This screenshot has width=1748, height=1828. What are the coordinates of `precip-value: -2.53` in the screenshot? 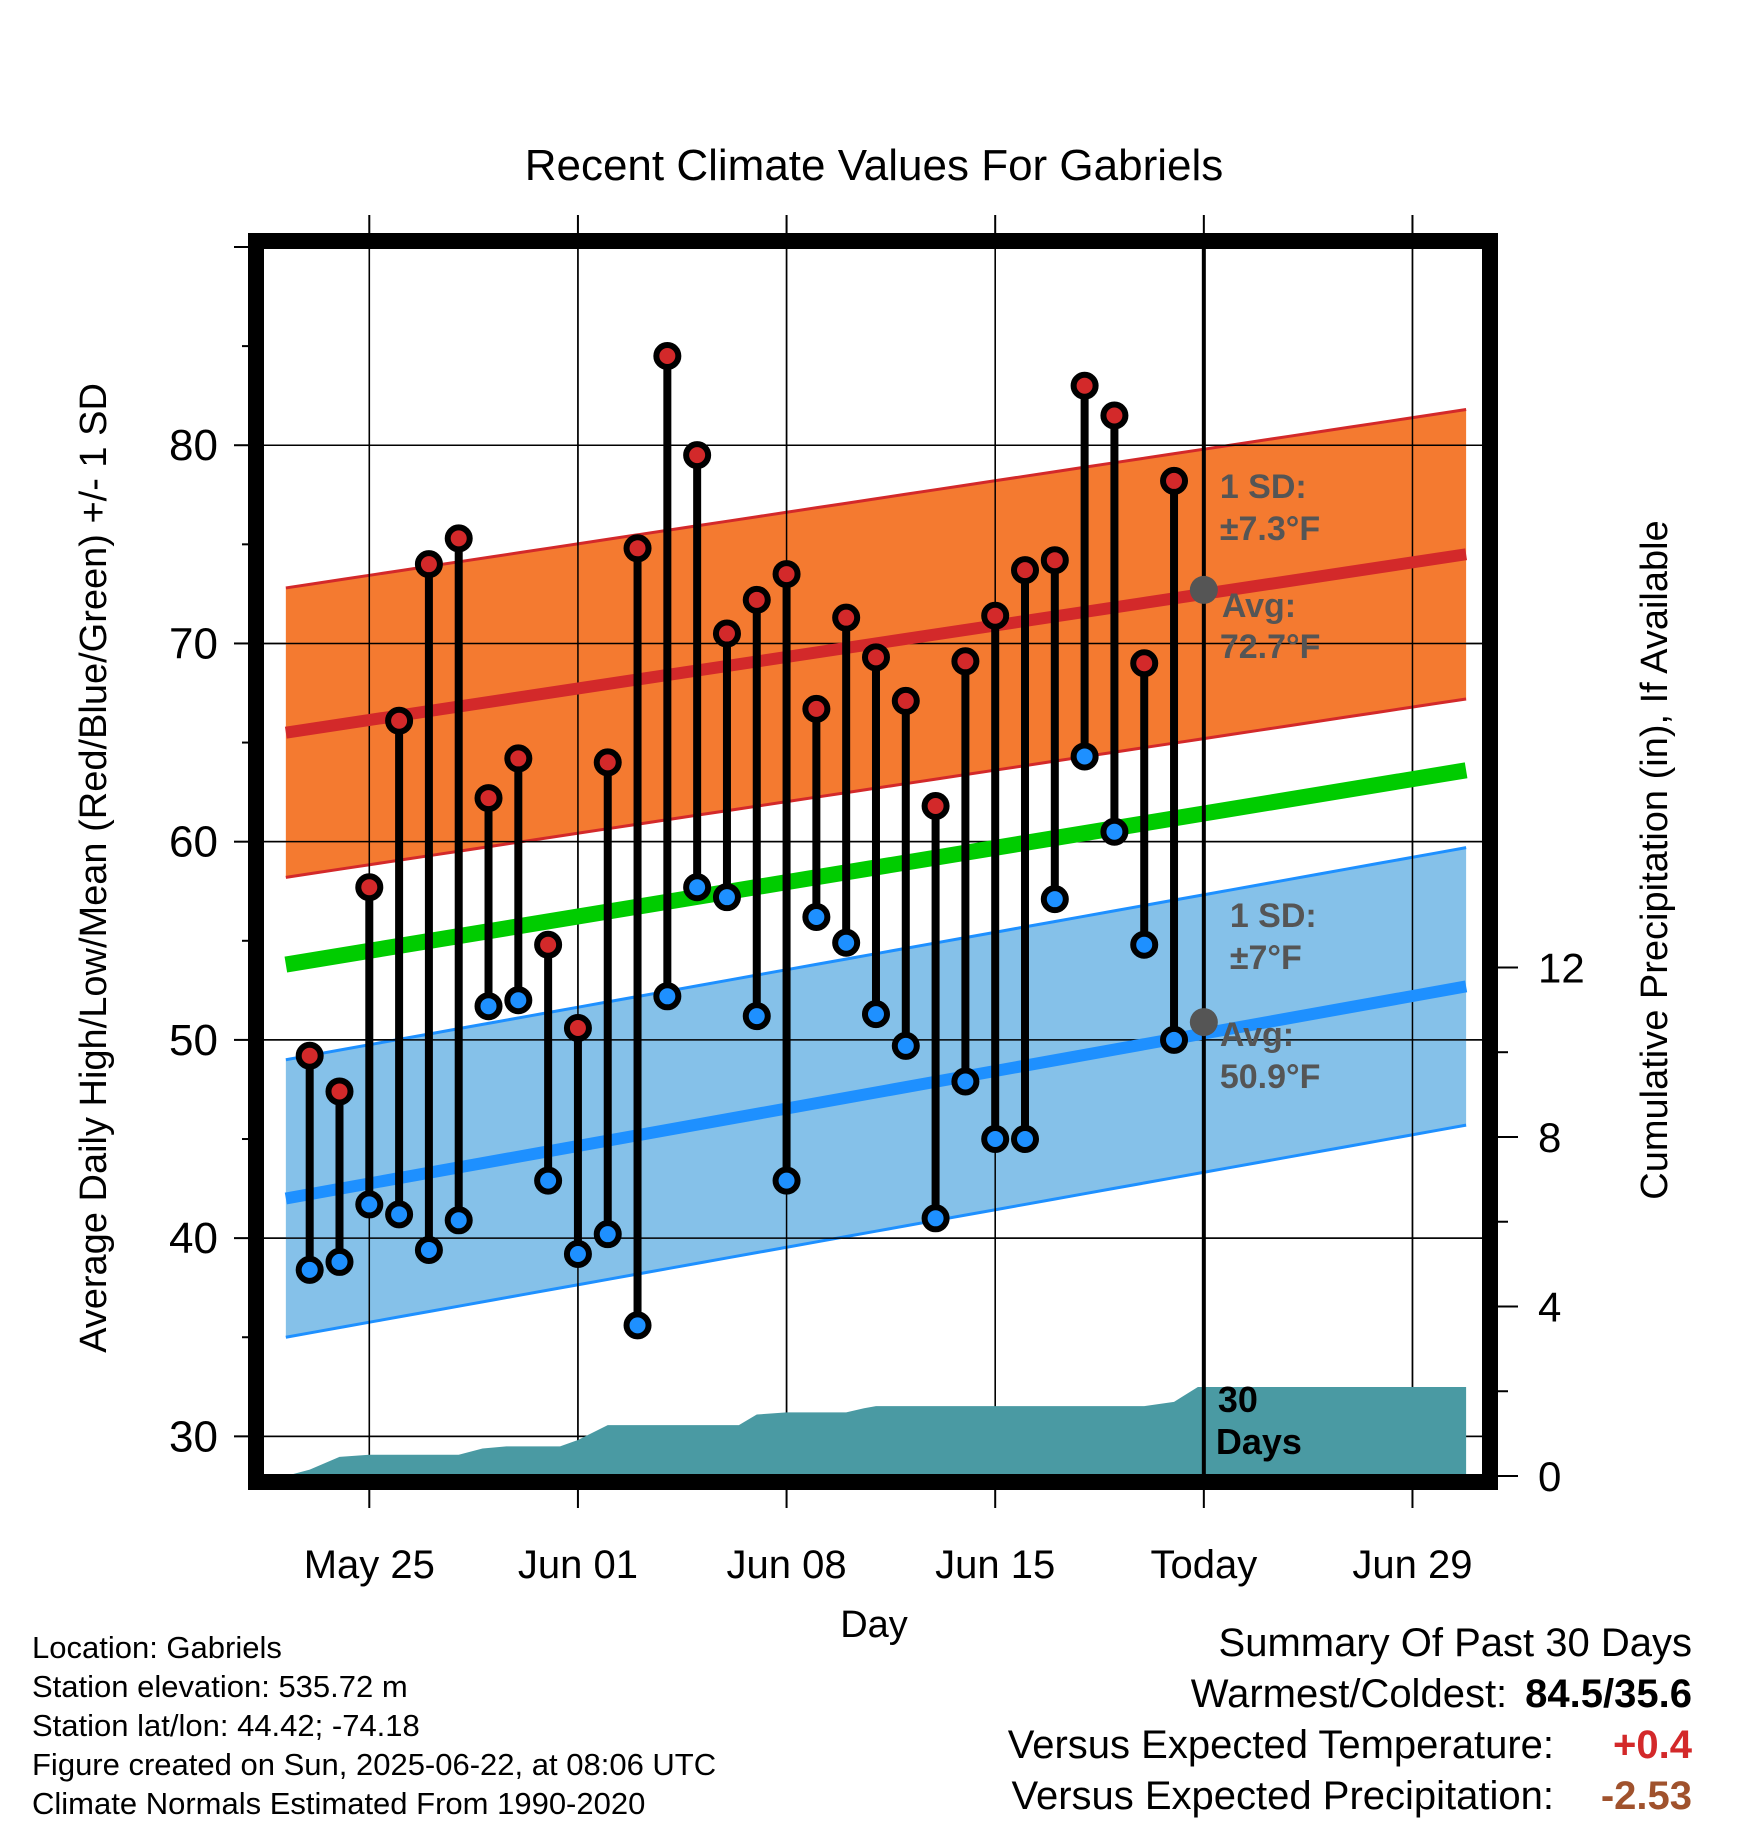 It's located at (1646, 1796).